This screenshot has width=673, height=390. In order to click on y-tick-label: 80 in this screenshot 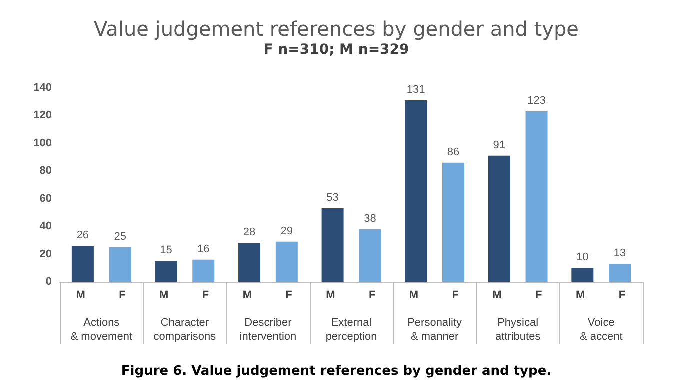, I will do `click(46, 171)`.